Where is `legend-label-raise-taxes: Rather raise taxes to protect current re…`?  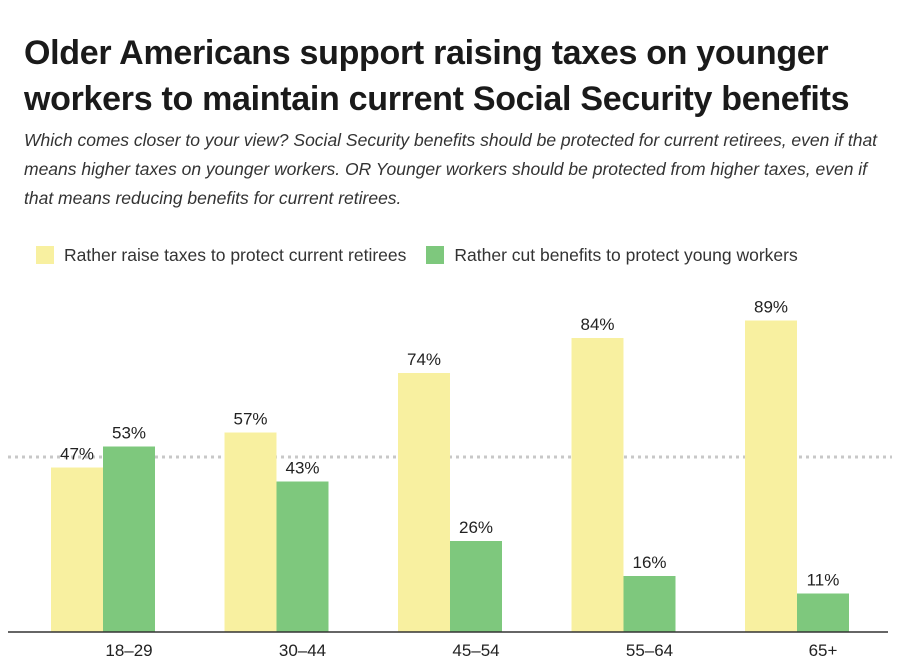
legend-label-raise-taxes: Rather raise taxes to protect current re… is located at coordinates (235, 254).